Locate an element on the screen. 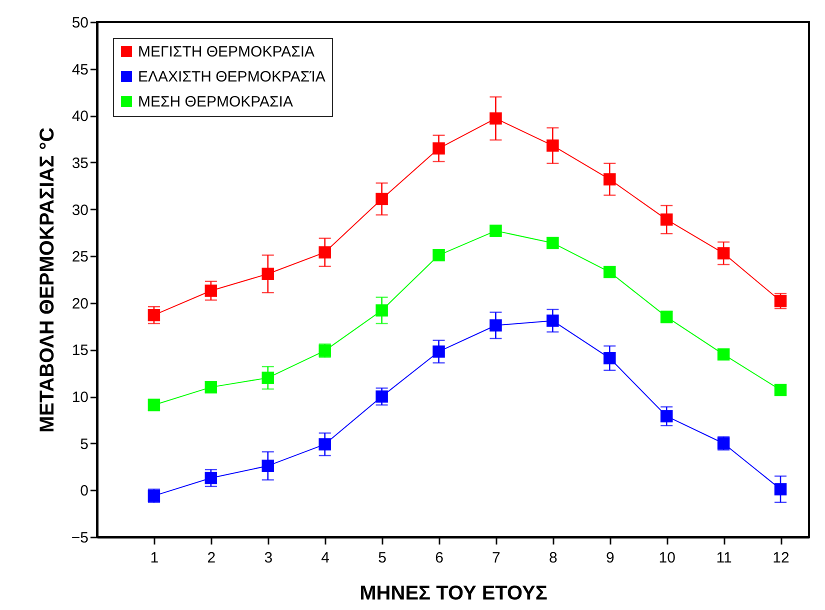 The image size is (825, 610). x-tick-label: 4 is located at coordinates (325, 558).